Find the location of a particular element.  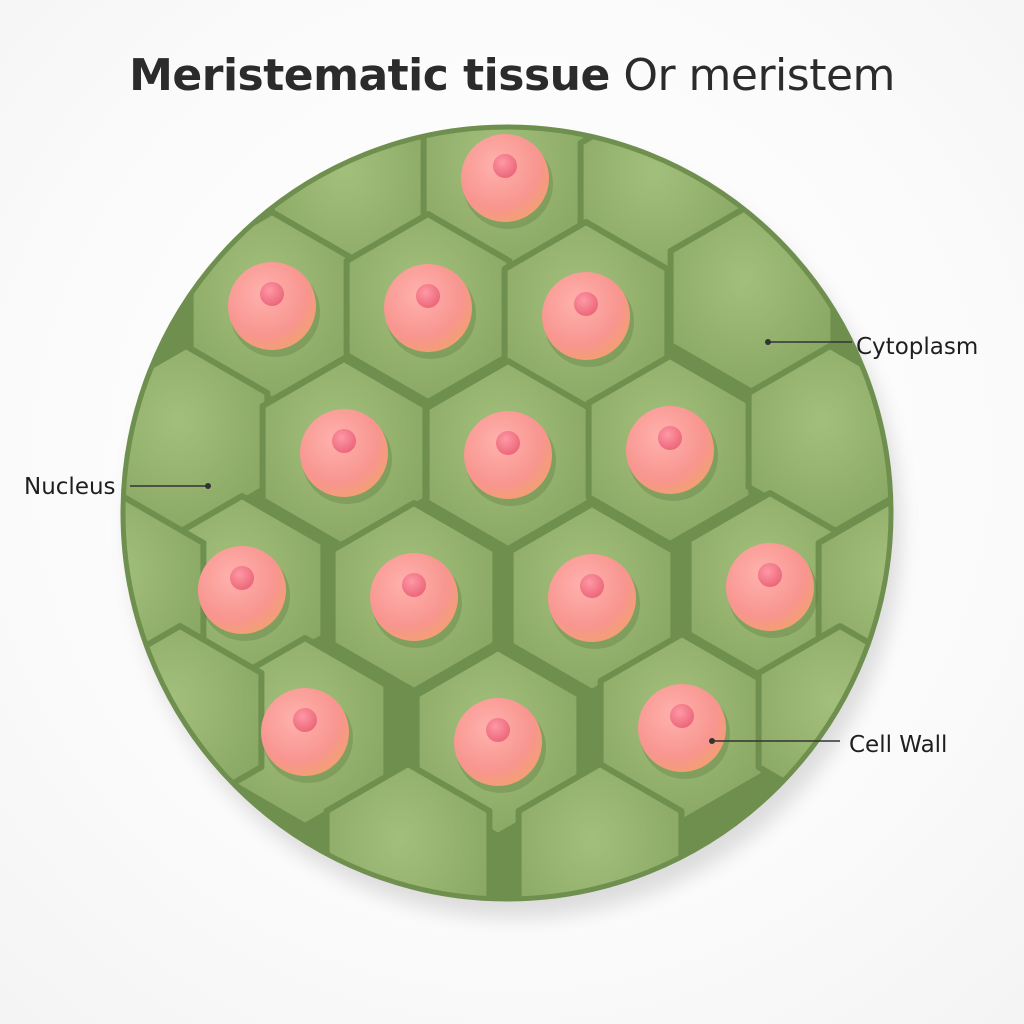

cell-wall-label: Cell Wall is located at coordinates (898, 745).